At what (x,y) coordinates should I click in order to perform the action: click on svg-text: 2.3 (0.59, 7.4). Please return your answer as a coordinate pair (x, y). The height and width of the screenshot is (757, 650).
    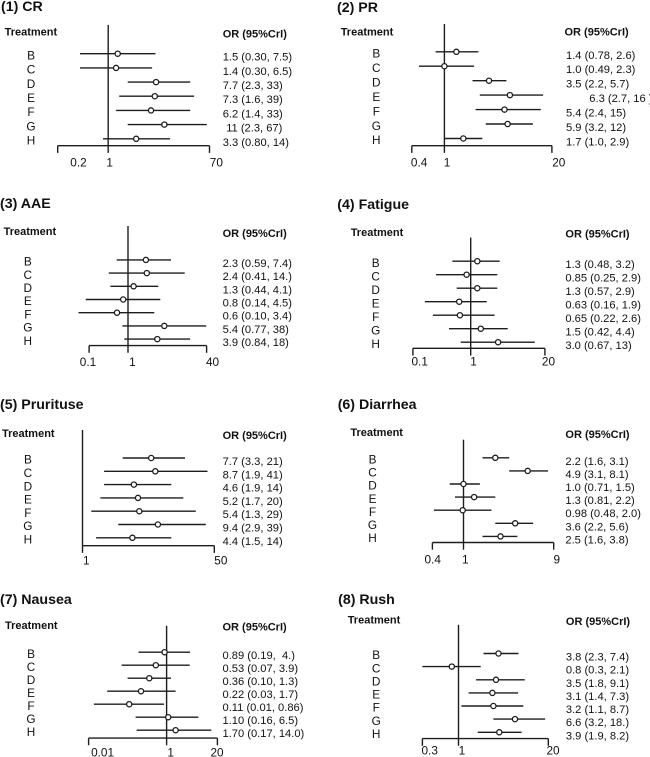
    Looking at the image, I should click on (258, 264).